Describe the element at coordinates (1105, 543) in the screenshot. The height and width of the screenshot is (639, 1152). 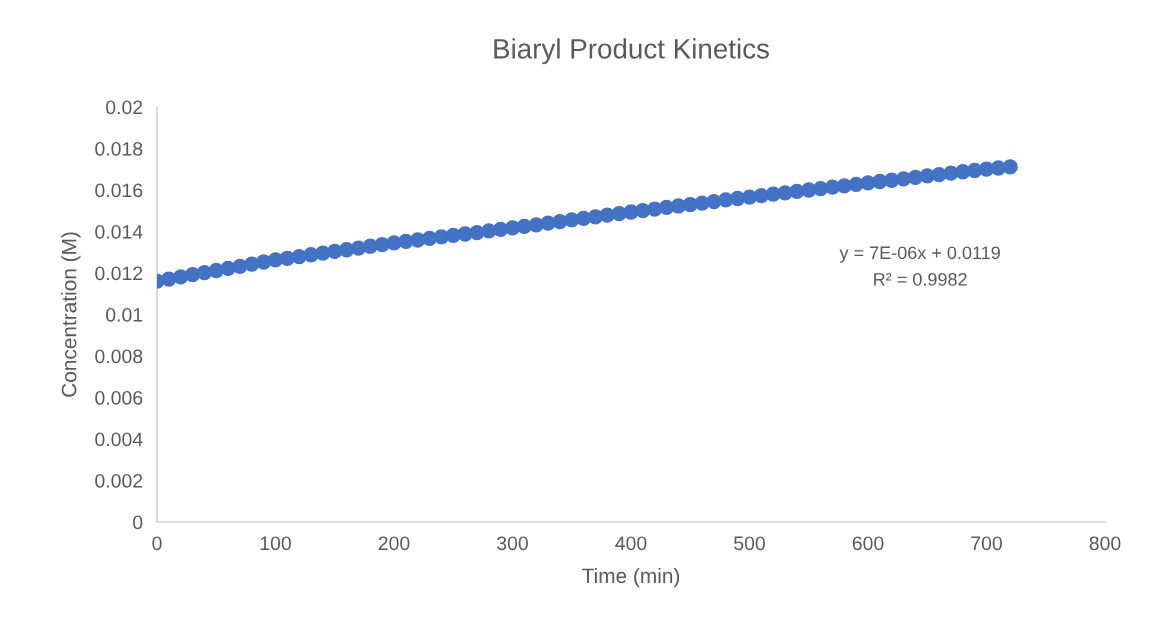
I see `x-tick-label: 800` at that location.